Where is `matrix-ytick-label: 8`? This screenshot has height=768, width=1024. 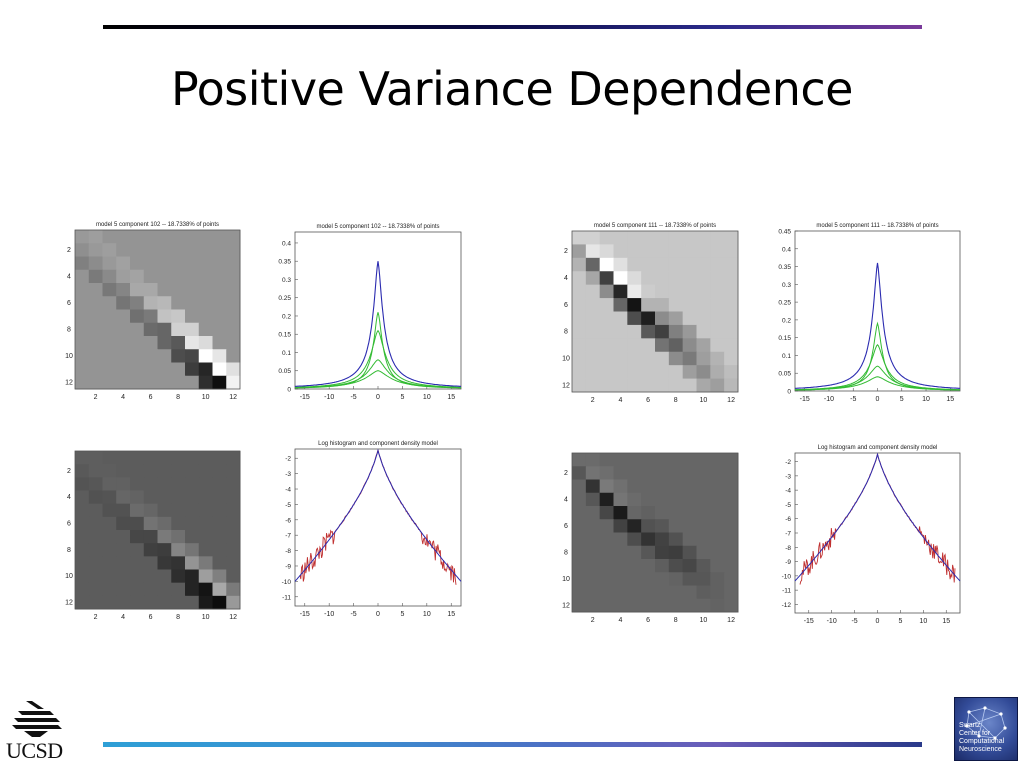
matrix-ytick-label: 8 is located at coordinates (69, 329).